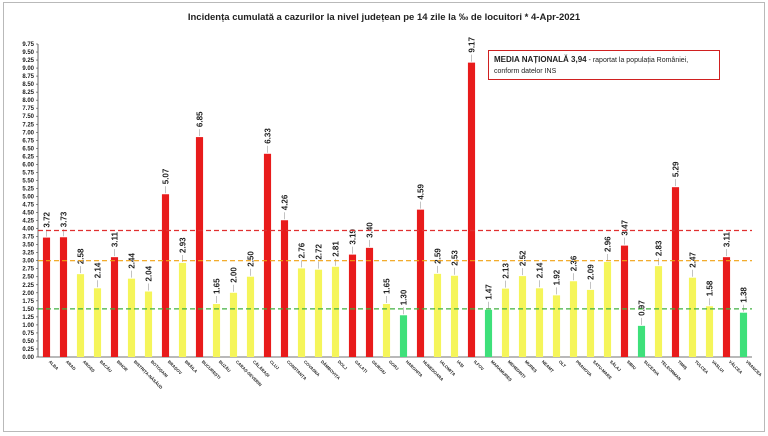 The image size is (768, 436). Describe the element at coordinates (28, 302) in the screenshot. I see `y-tick-label: 1.75` at that location.